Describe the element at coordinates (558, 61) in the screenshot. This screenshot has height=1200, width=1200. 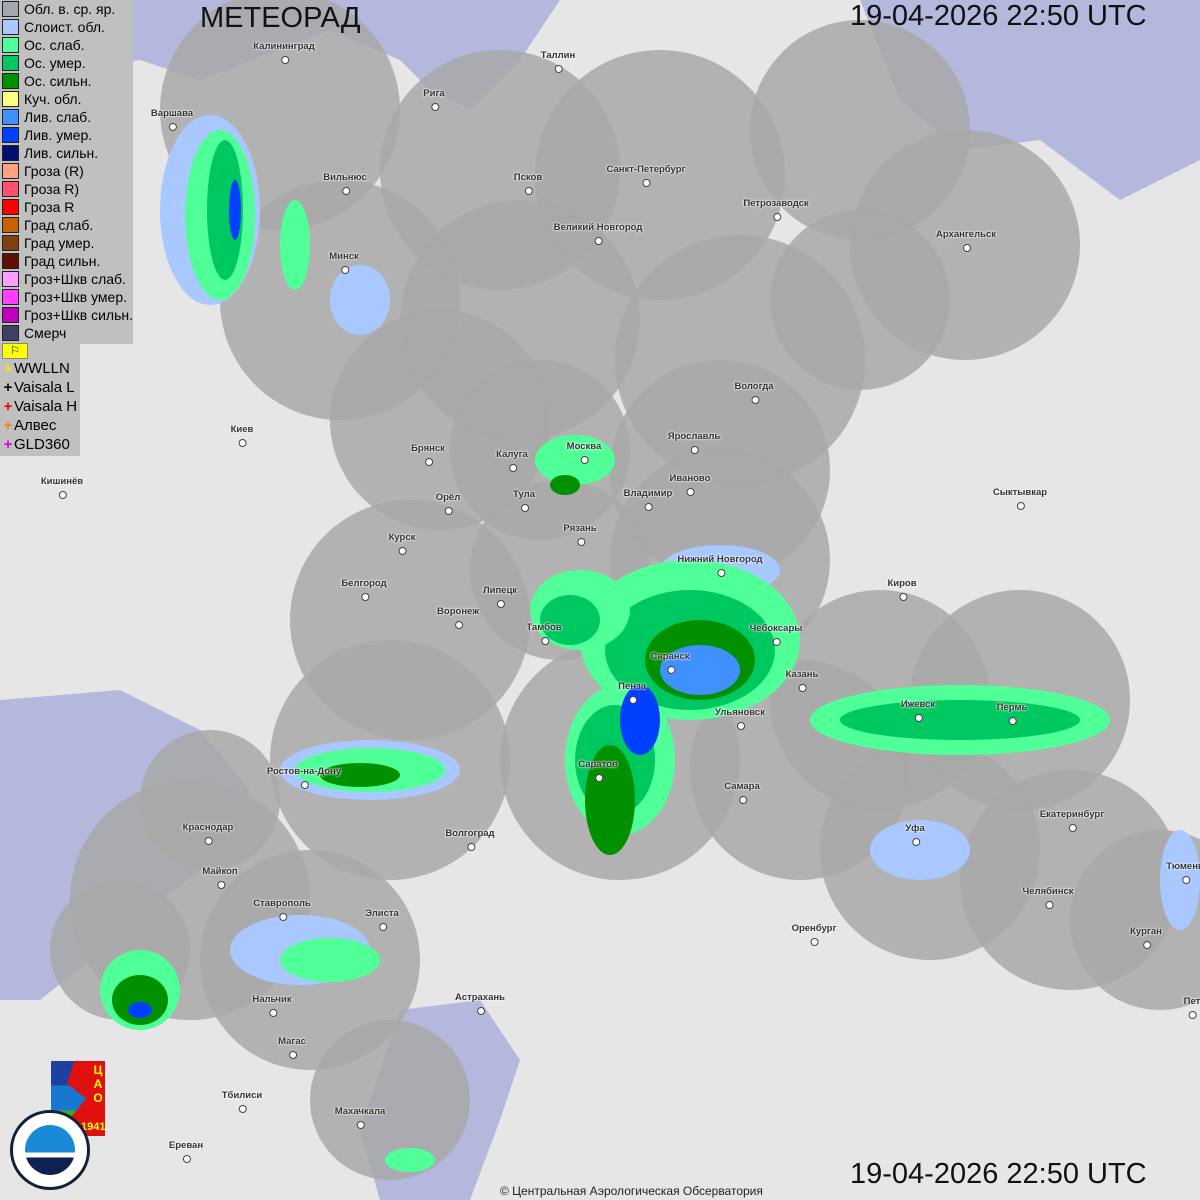
I see `city-label: Таллин` at that location.